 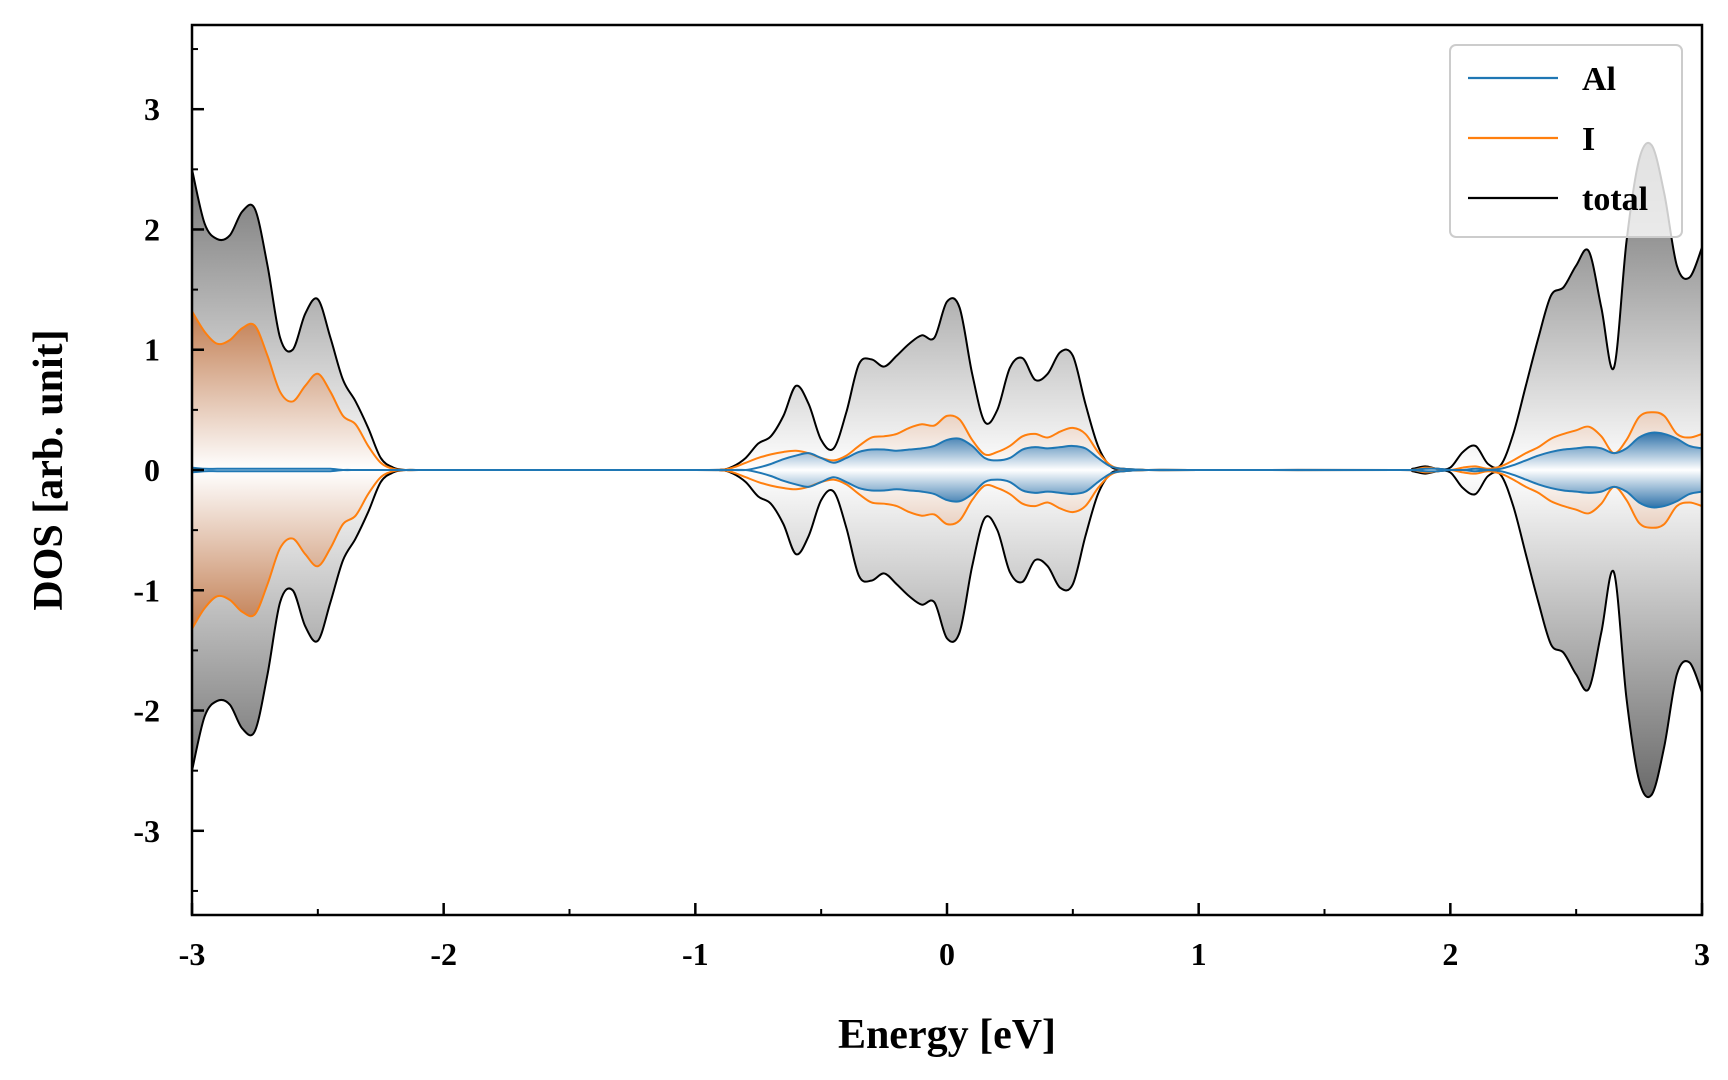 I want to click on y-tick-label: -1, so click(x=146, y=590).